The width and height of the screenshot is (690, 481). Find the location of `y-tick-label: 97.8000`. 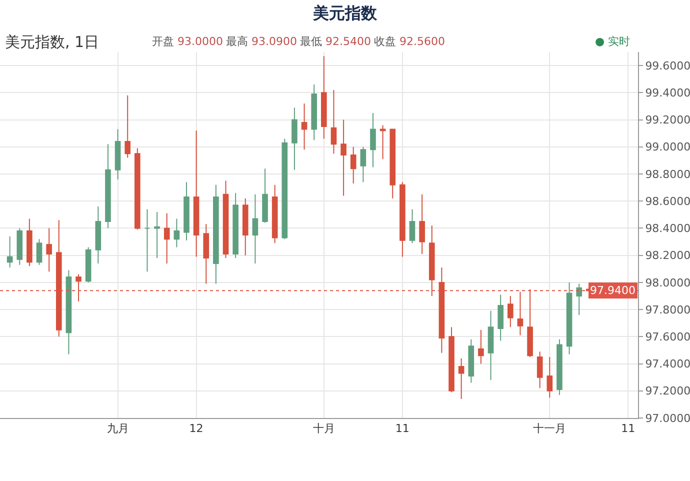

y-tick-label: 97.8000 is located at coordinates (667, 309).